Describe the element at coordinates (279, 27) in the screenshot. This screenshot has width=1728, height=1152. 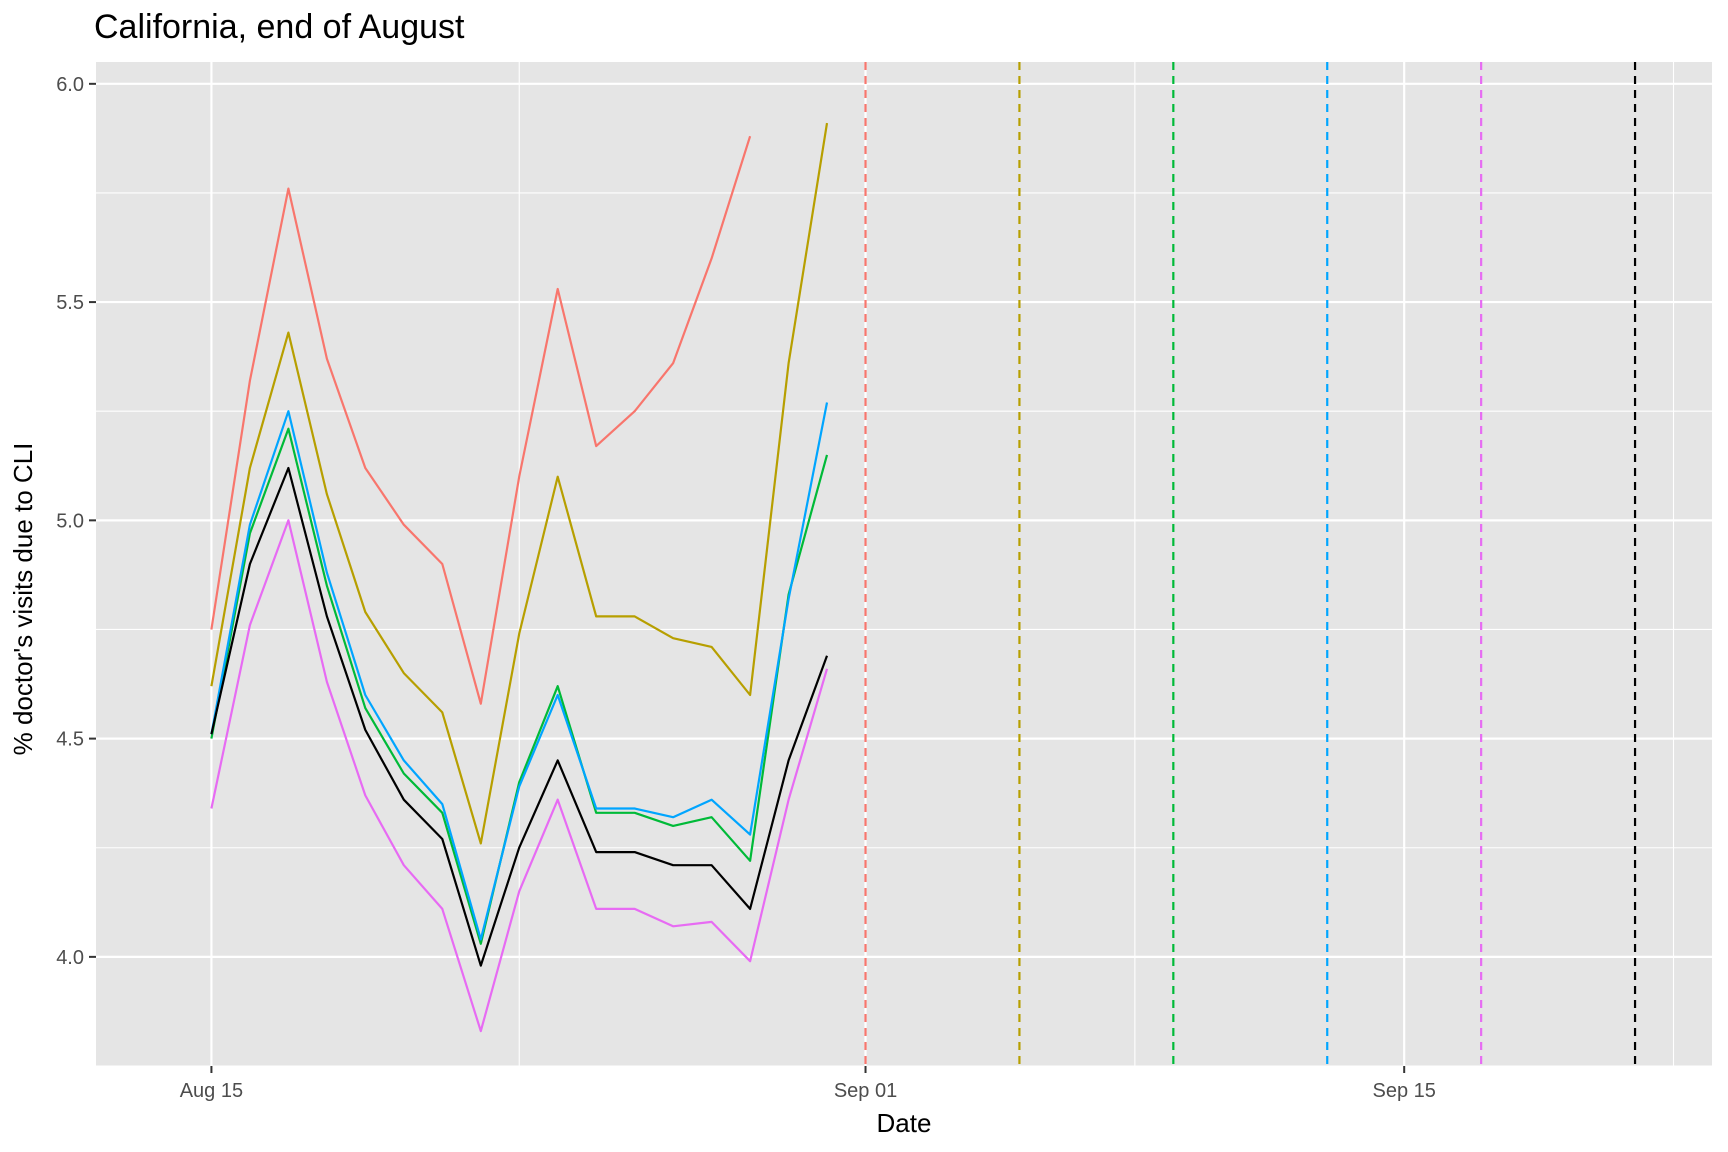
I see `chart-title: California, end of August` at that location.